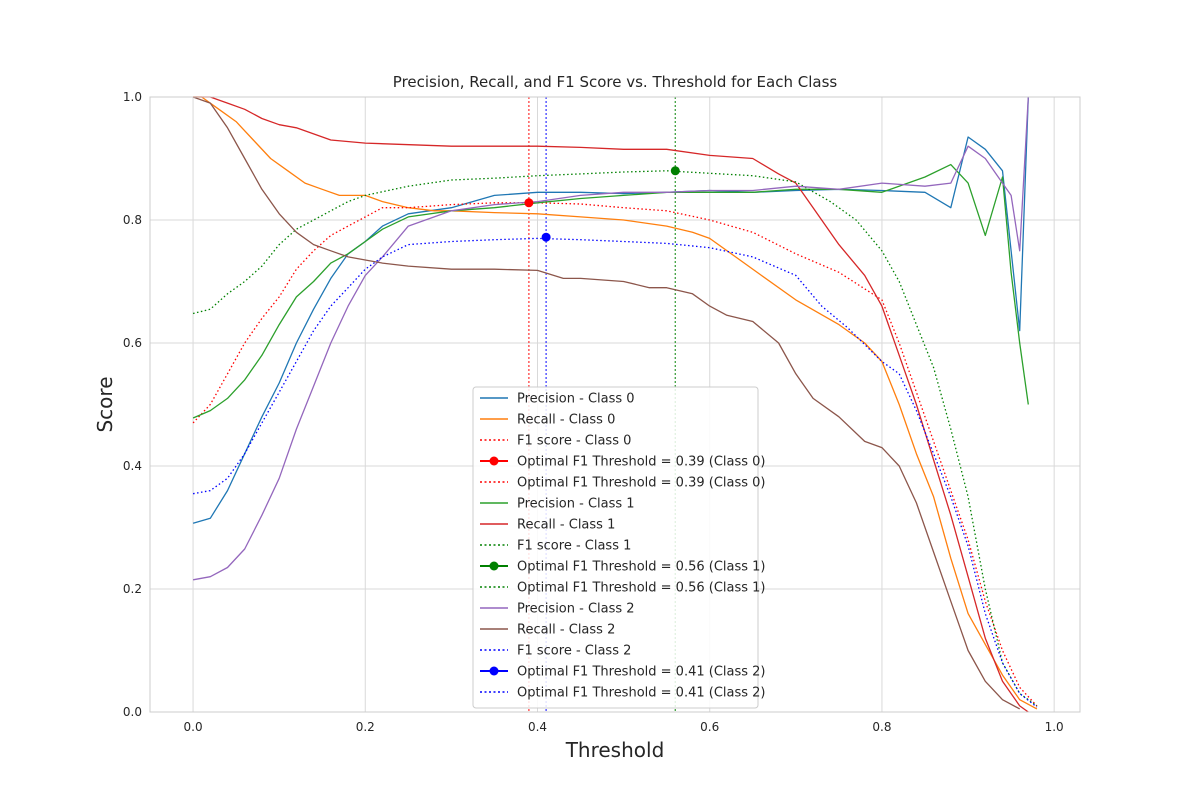 The height and width of the screenshot is (800, 1200). What do you see at coordinates (566, 420) in the screenshot?
I see `legend-label: Recall - Class 0` at bounding box center [566, 420].